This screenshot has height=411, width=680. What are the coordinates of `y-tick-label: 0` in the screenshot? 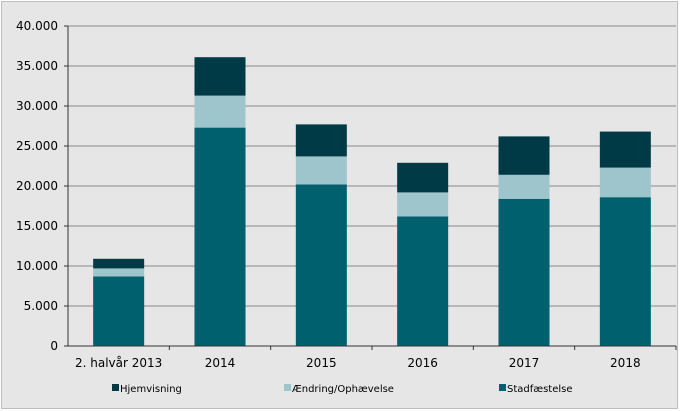 It's located at (54, 346).